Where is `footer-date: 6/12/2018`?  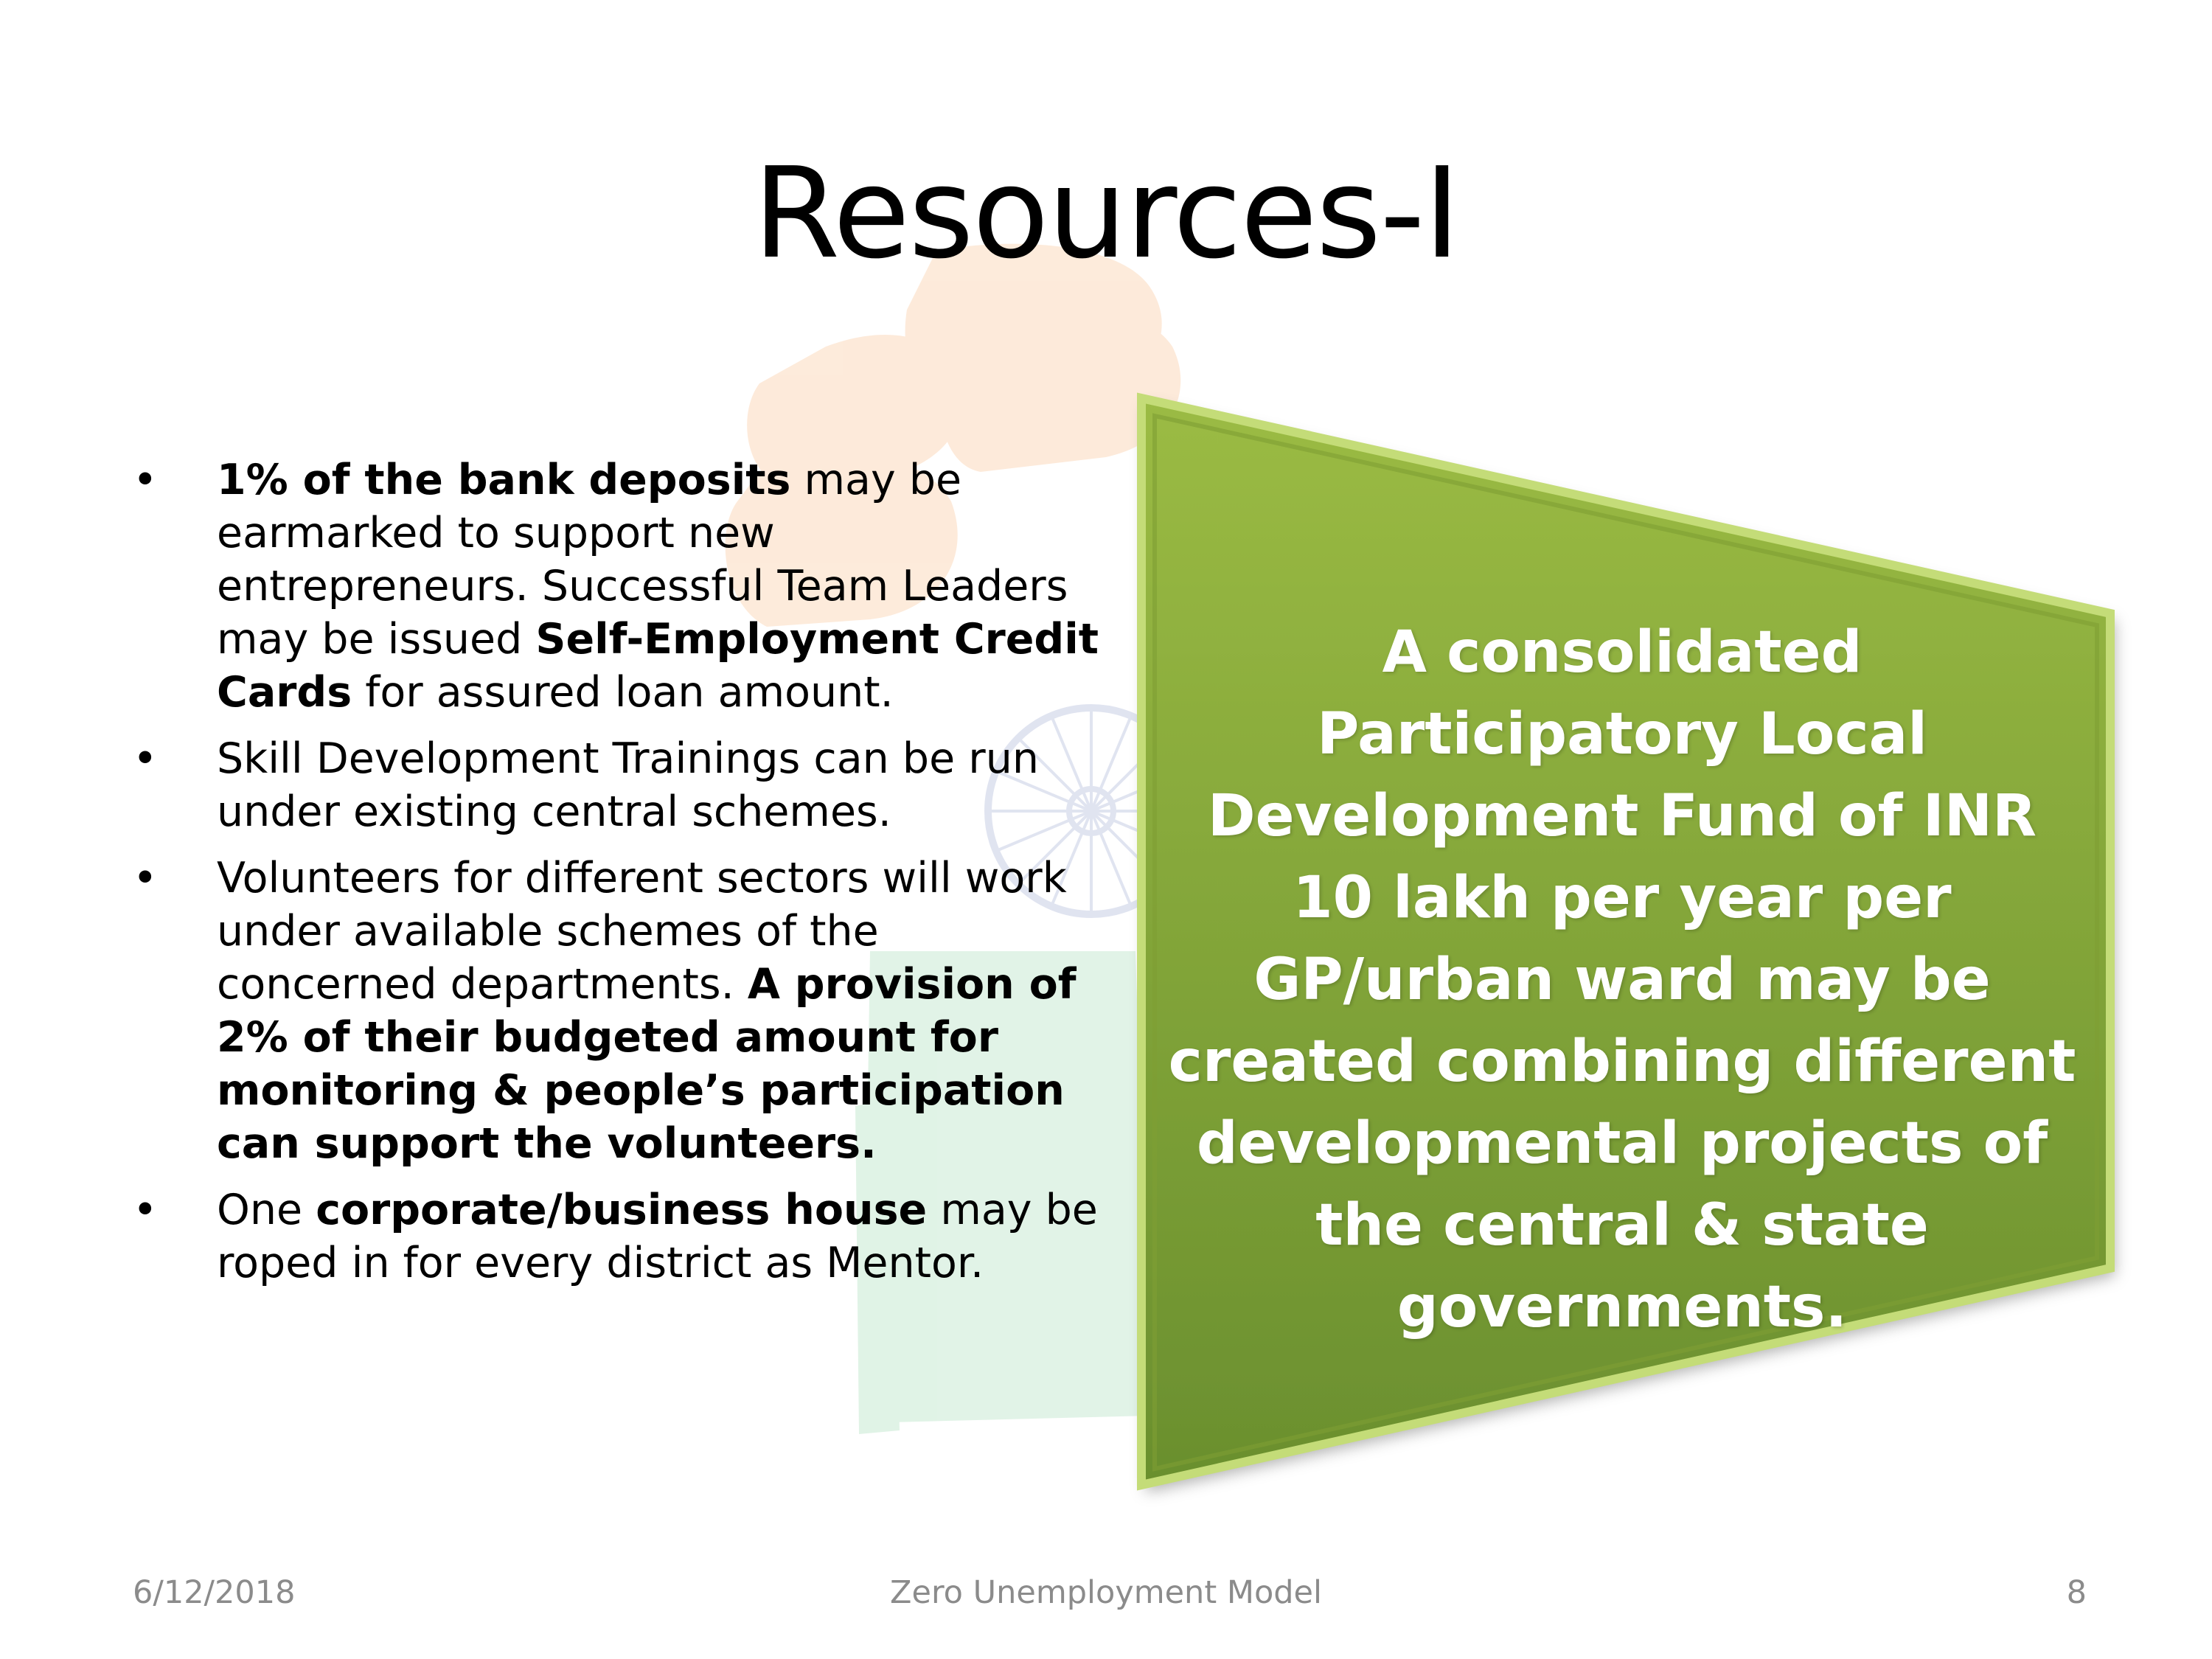 footer-date: 6/12/2018 is located at coordinates (214, 1592).